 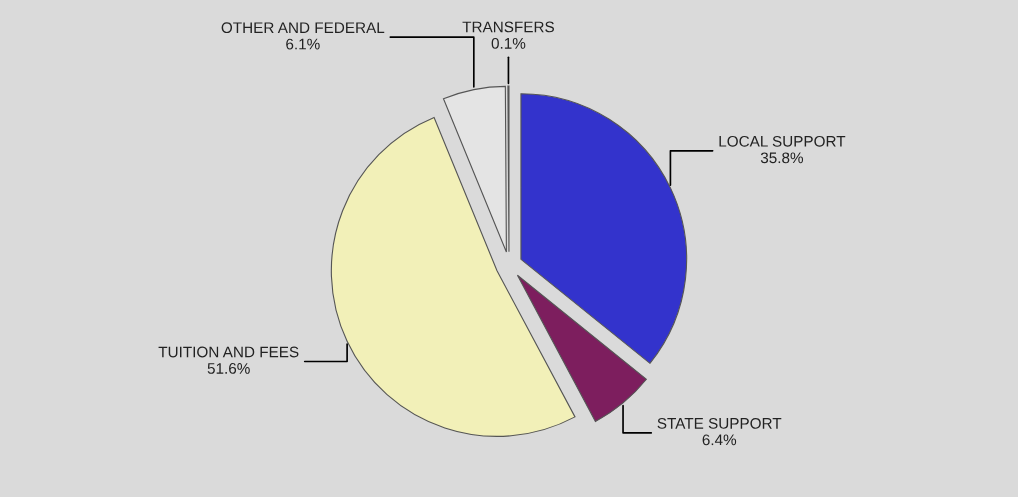 What do you see at coordinates (228, 368) in the screenshot?
I see `data-label: 51.6%` at bounding box center [228, 368].